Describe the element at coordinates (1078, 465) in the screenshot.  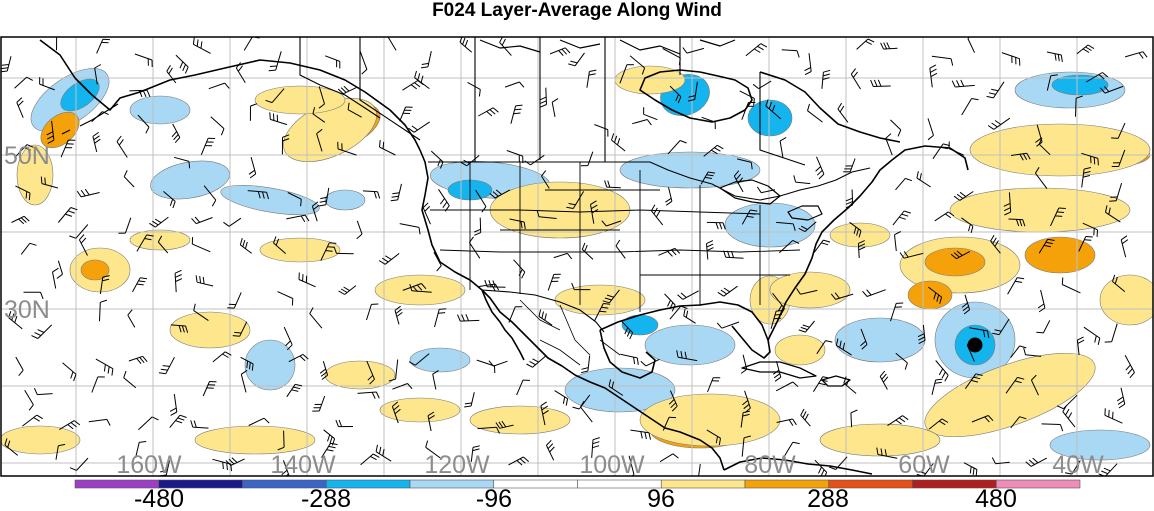
I see `lon-label-40w: 40W` at that location.